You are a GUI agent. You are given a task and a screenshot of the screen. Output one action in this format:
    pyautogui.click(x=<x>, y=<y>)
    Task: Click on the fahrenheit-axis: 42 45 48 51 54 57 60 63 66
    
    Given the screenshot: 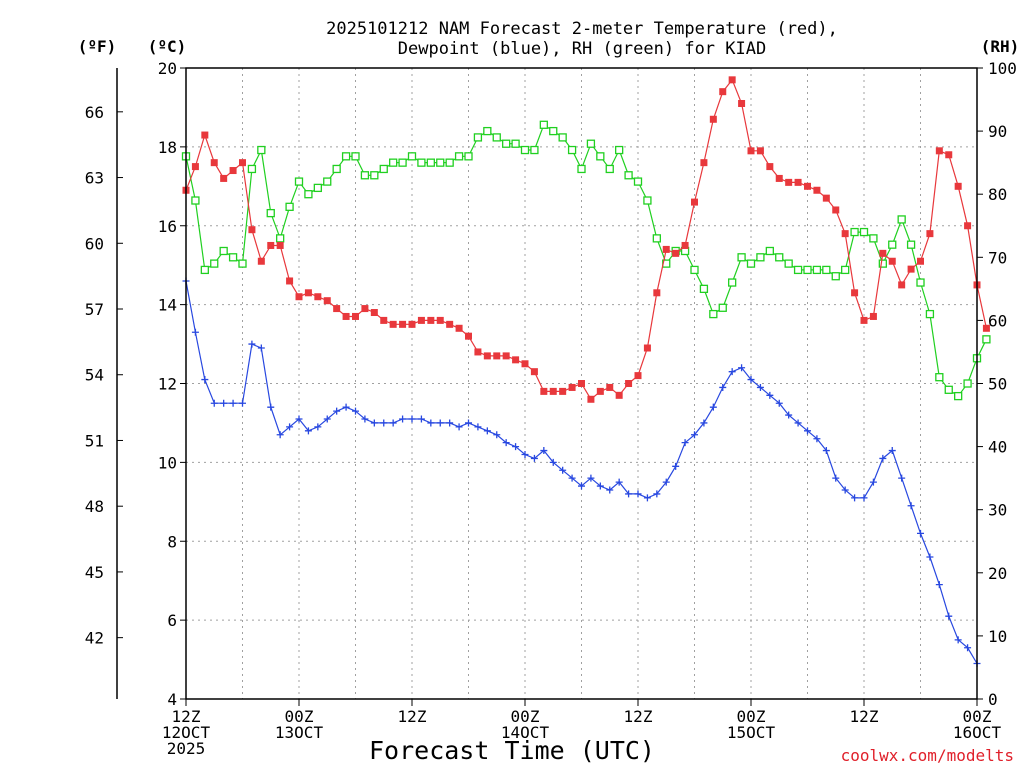 What is the action you would take?
    pyautogui.click(x=104, y=375)
    